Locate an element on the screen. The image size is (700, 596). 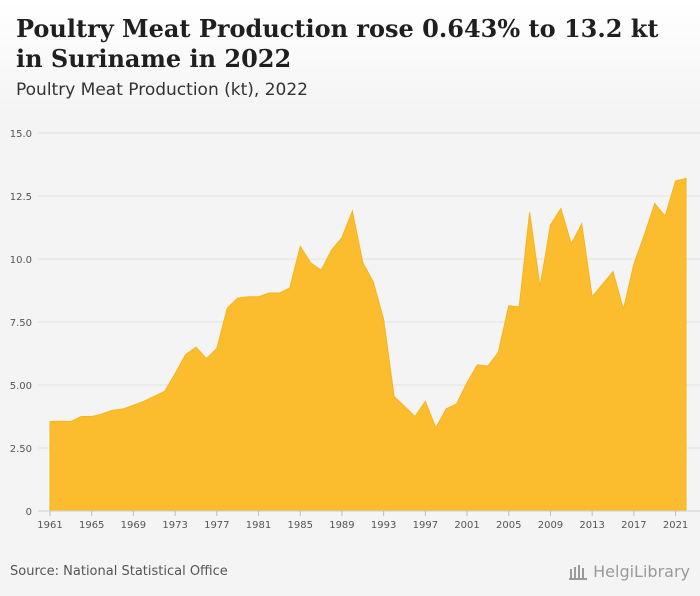
x-tick-label: 1965 is located at coordinates (91, 525).